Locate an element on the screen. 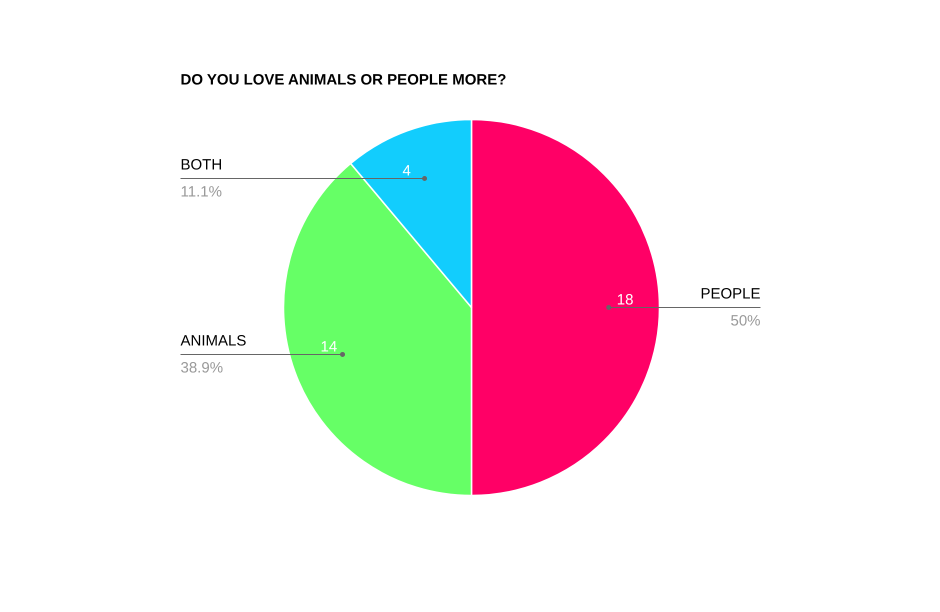 The height and width of the screenshot is (612, 940). chart-title: DO YOU LOVE ANIMALS OR PEOPLE MORE? is located at coordinates (343, 80).